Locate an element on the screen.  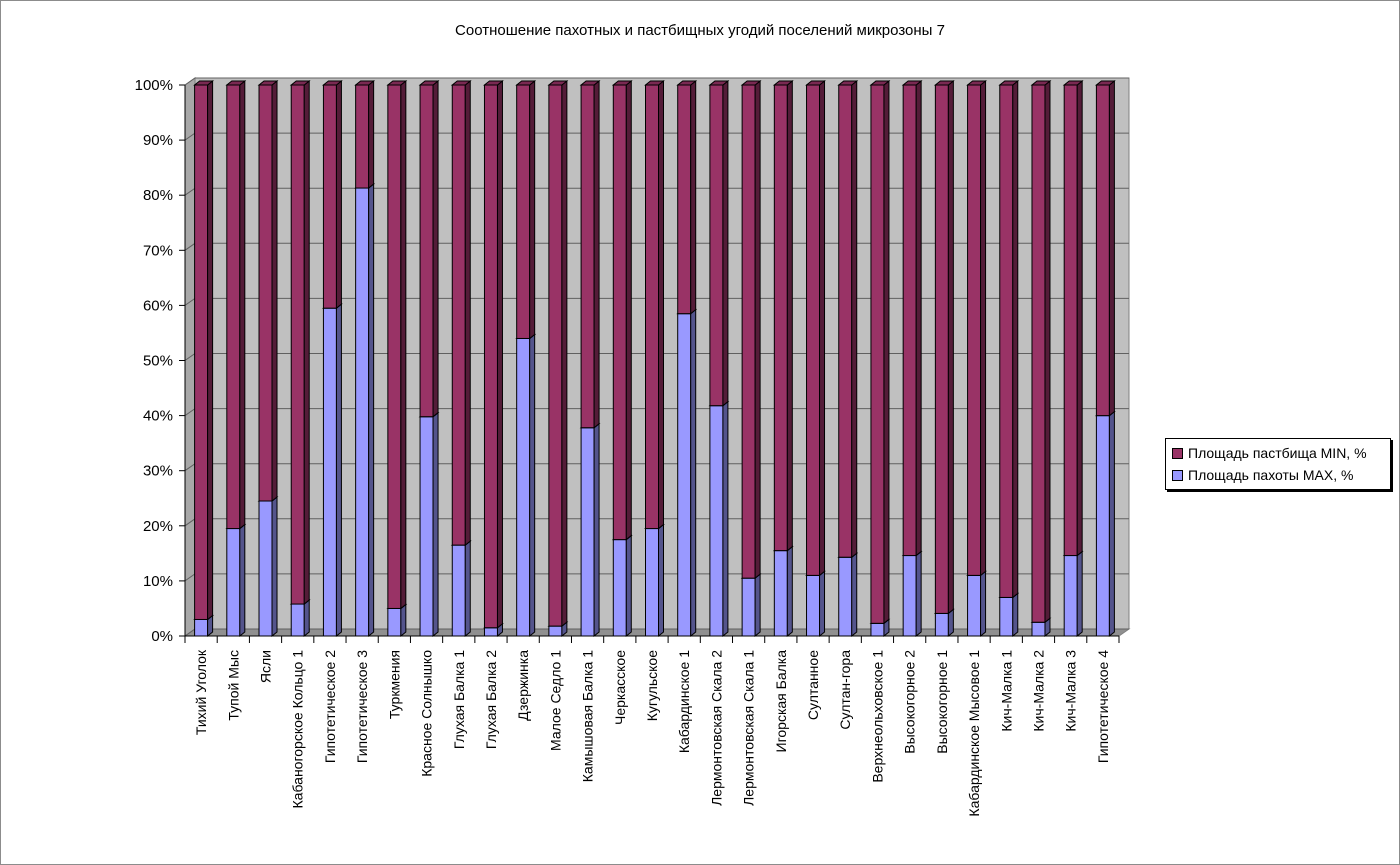
x-tick-label: Тихий Уголок is located at coordinates (201, 692).